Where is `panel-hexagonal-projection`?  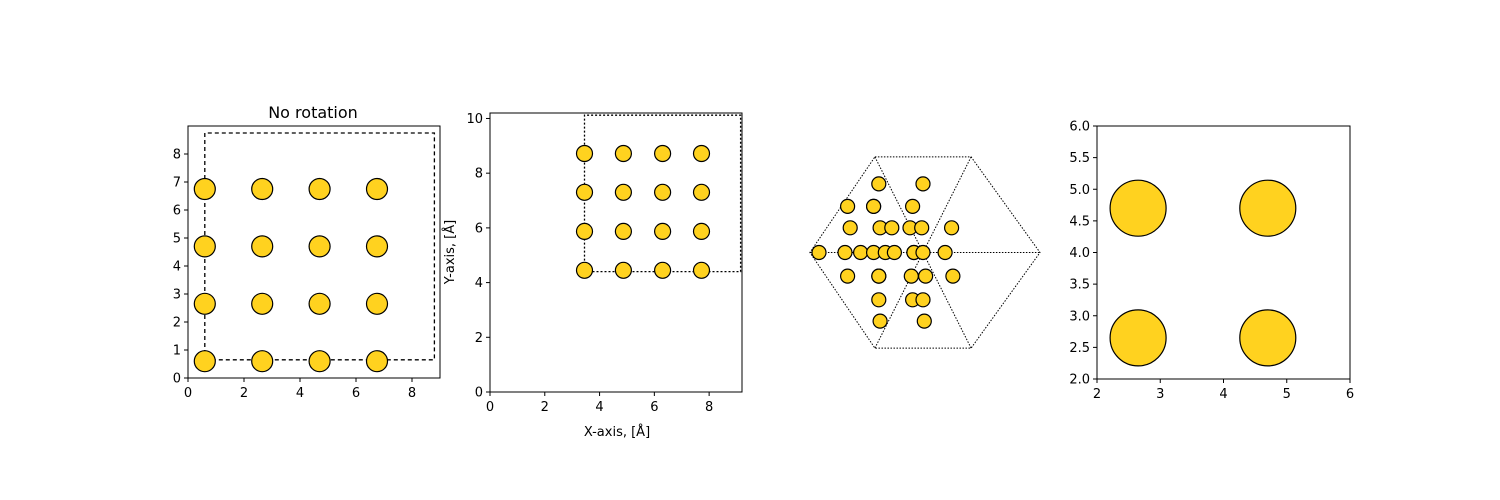 panel-hexagonal-projection is located at coordinates (925, 252).